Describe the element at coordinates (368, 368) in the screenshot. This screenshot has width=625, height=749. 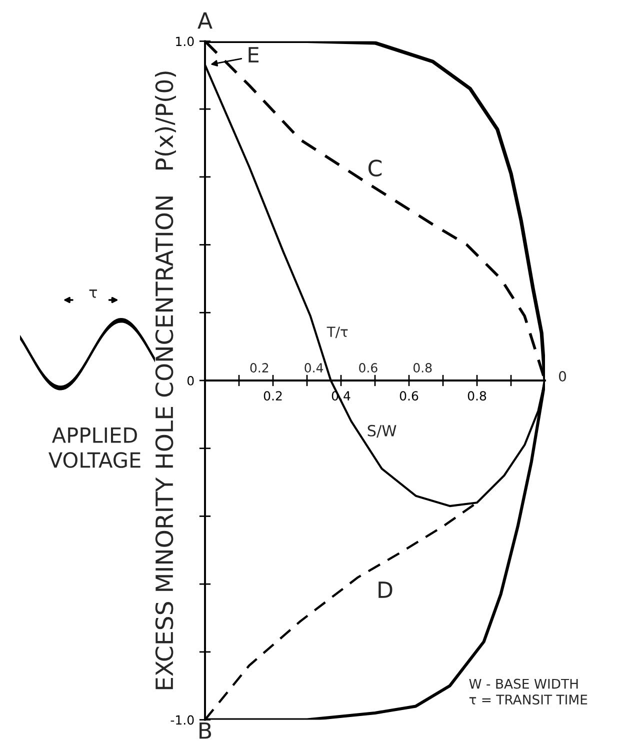
I see `x2-tick-label: 0.6` at that location.